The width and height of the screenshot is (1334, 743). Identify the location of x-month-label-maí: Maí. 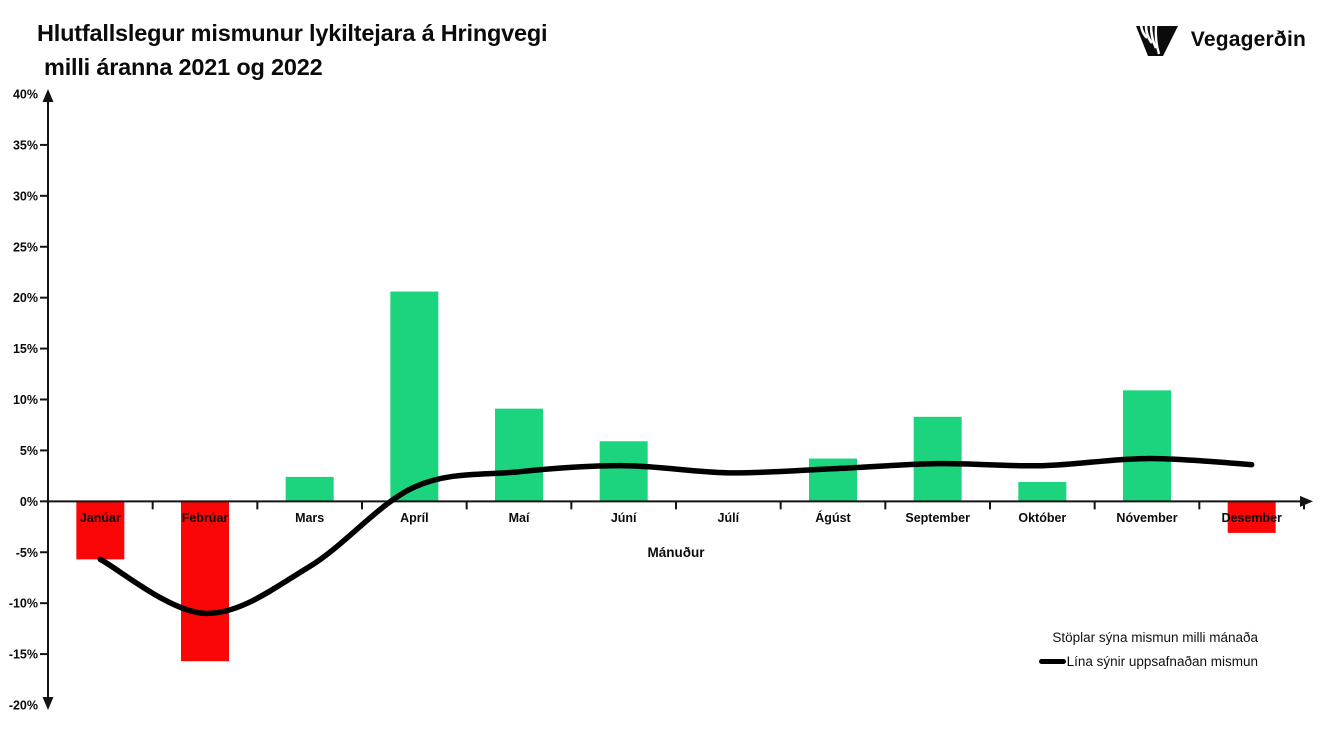
(519, 518).